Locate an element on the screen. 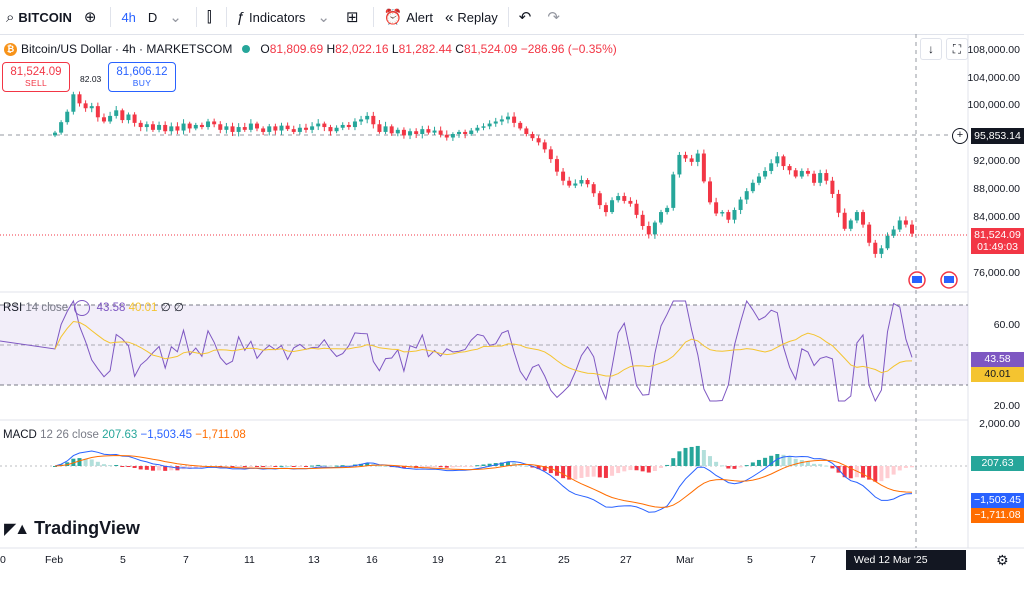 Image resolution: width=1024 pixels, height=590 pixels. scroll-down-button: ↓ is located at coordinates (931, 49).